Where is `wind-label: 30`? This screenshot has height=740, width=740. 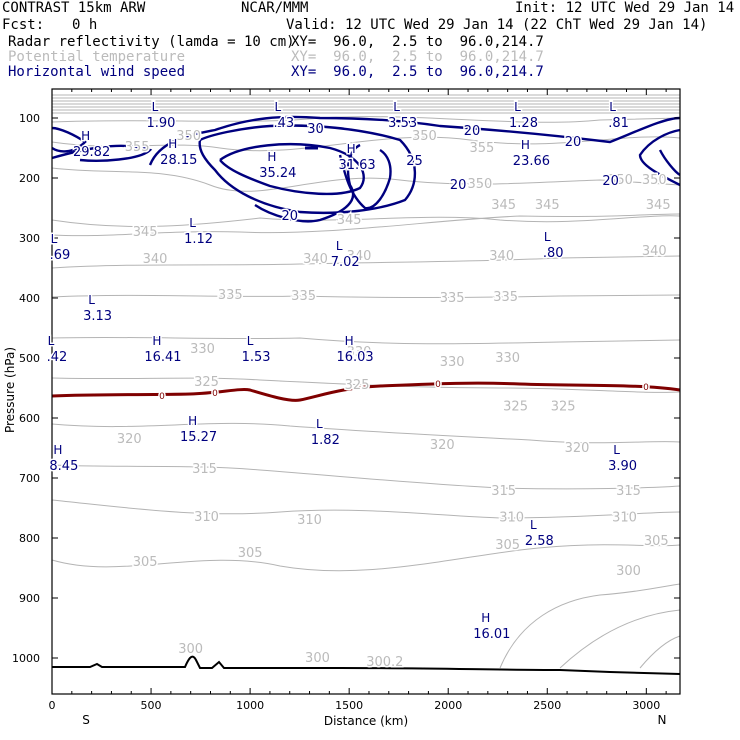 wind-label: 30 is located at coordinates (315, 129).